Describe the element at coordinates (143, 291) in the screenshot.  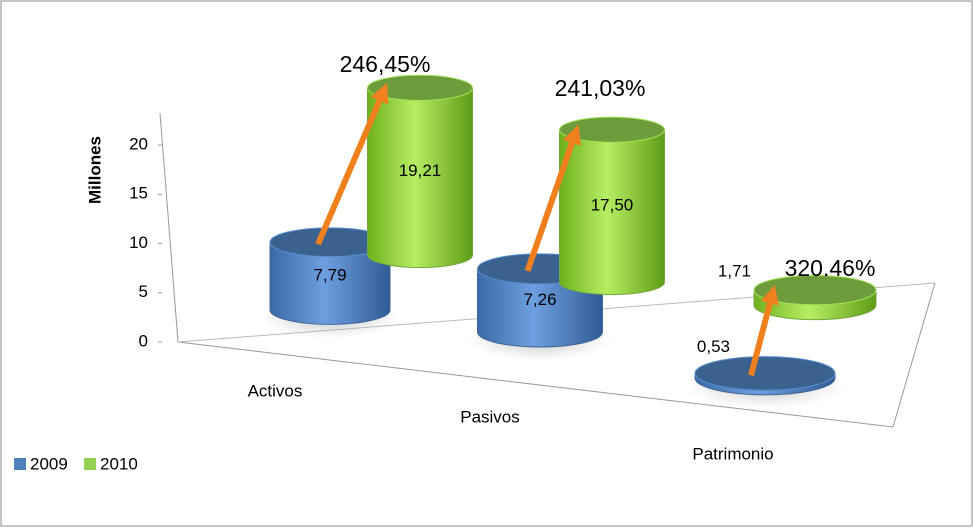
I see `y-tick-label: 5` at that location.